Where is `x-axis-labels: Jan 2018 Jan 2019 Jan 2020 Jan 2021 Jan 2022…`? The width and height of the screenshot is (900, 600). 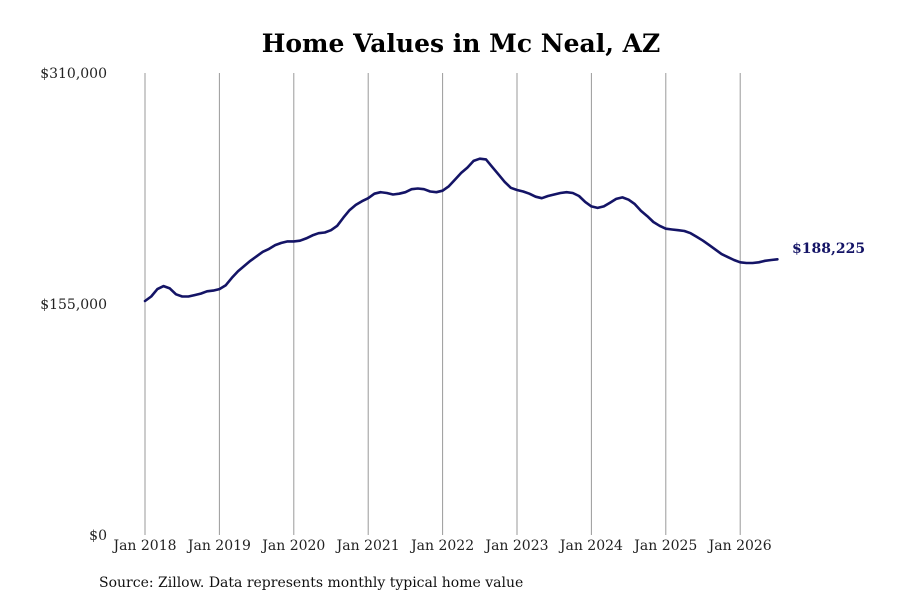
x-axis-labels: Jan 2018 Jan 2019 Jan 2020 Jan 2021 Jan 2022… is located at coordinates (441, 546).